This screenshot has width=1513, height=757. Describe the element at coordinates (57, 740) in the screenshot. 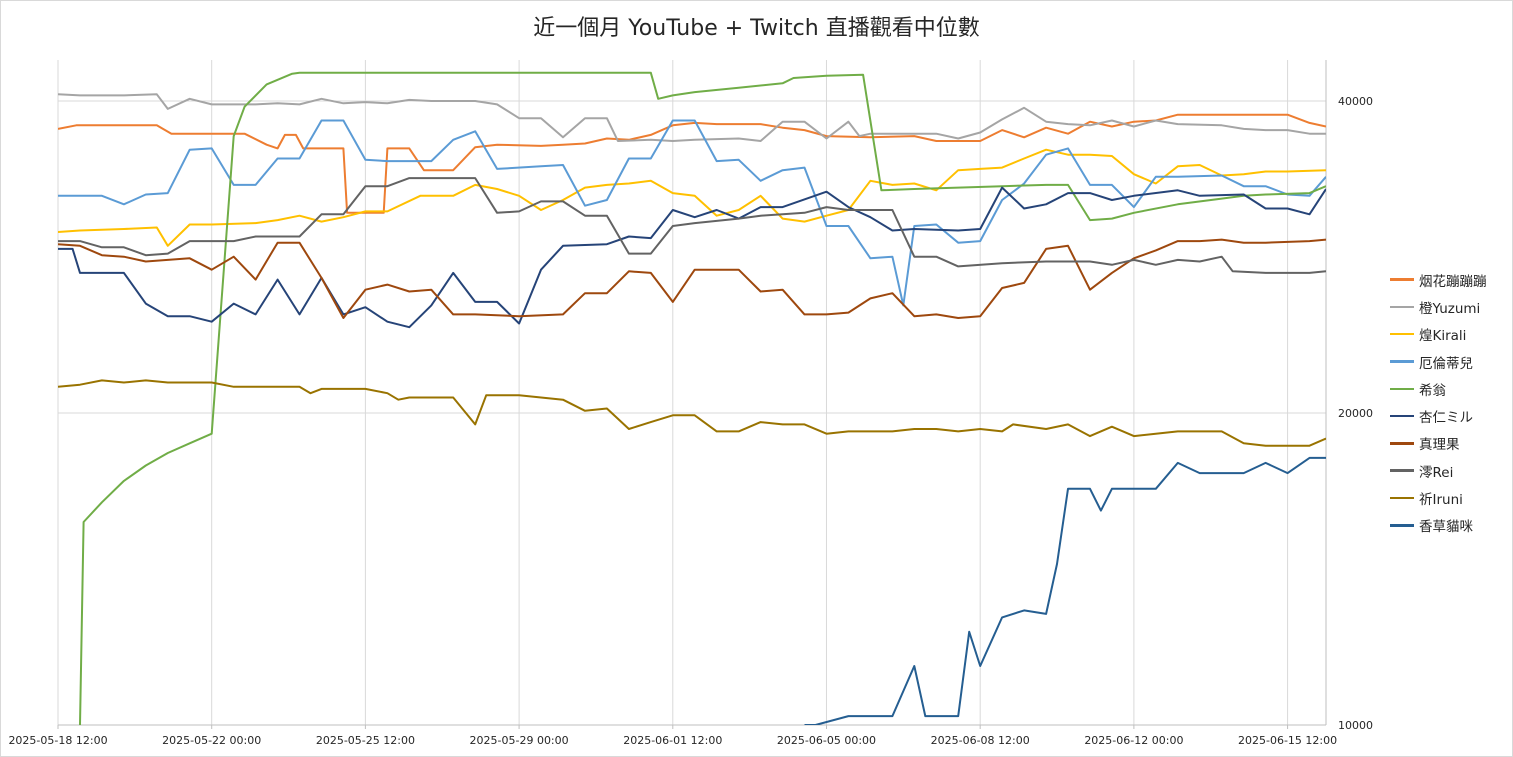

I see `x-tick-label: 2025-05-18 12:00` at that location.